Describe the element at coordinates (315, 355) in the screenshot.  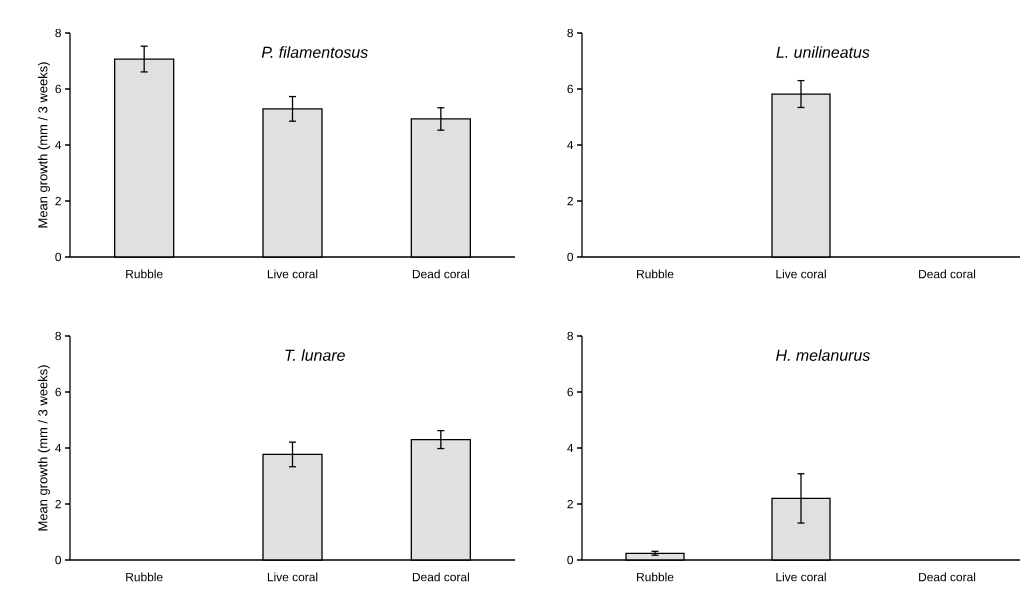
I see `text: T. lunare` at that location.